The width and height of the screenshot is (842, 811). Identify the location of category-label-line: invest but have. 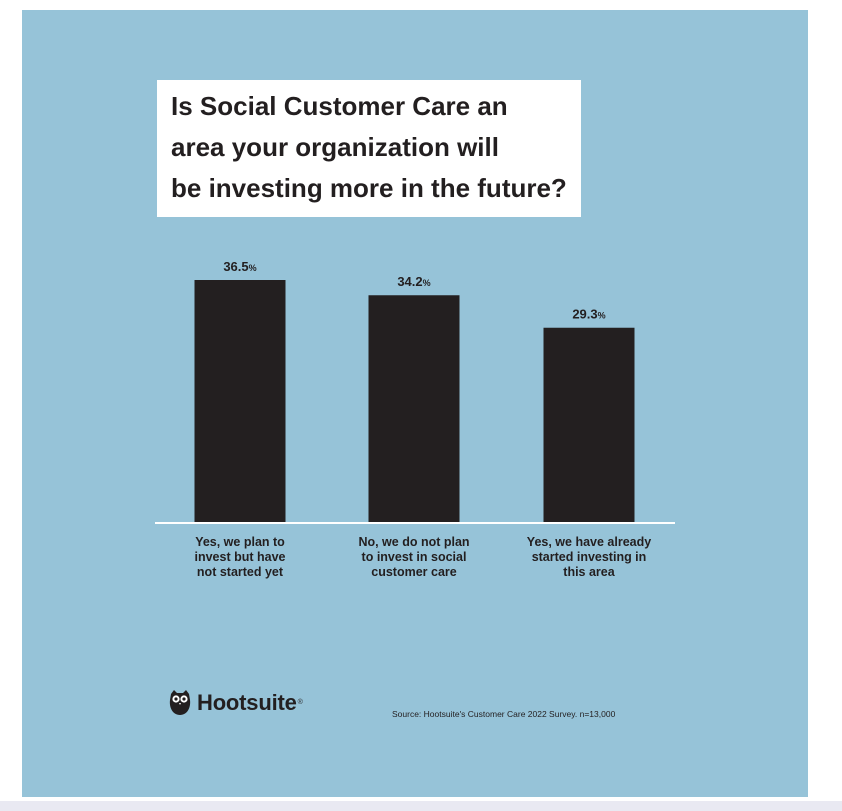
(240, 557).